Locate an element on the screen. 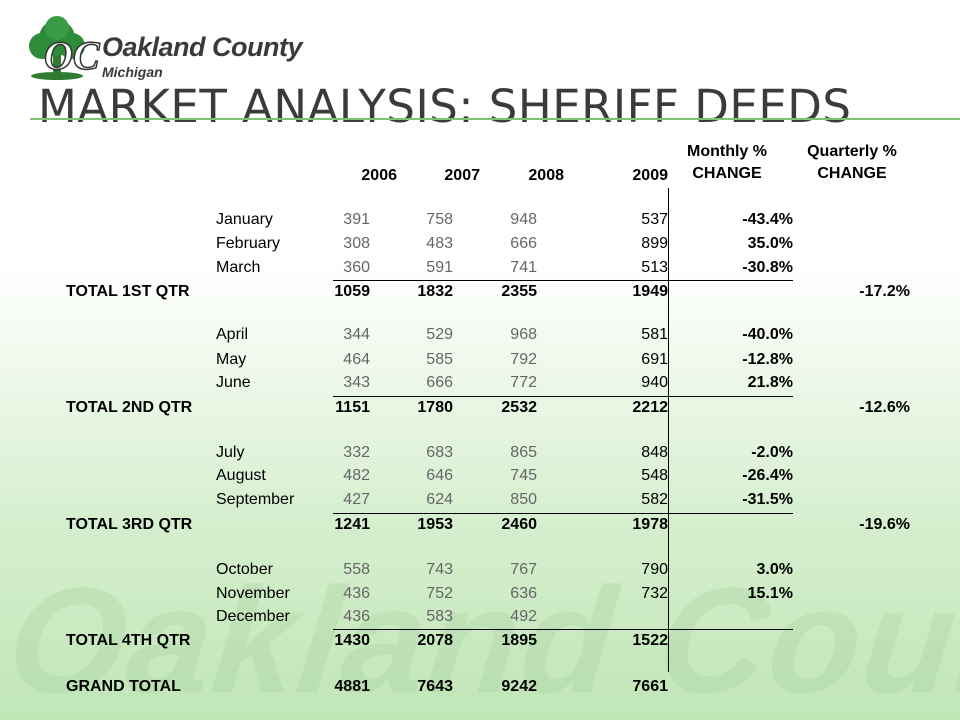  table-cell: 792 is located at coordinates (523, 359).